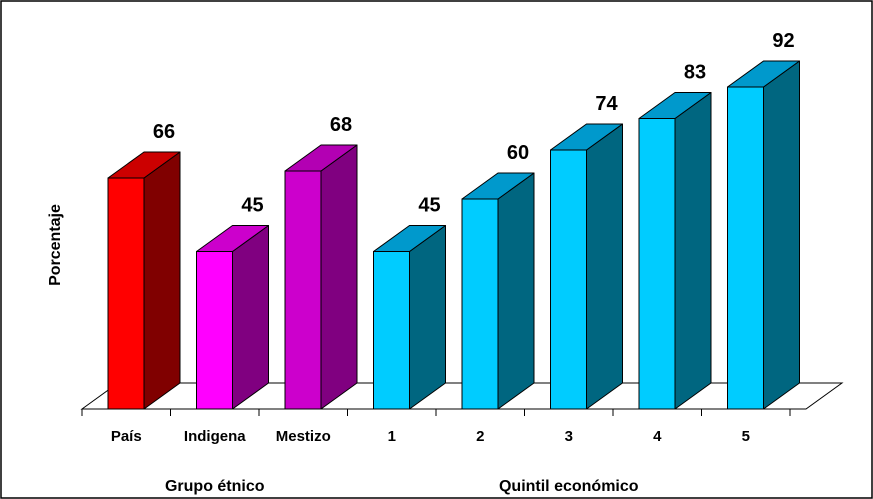 This screenshot has height=499, width=873. Describe the element at coordinates (430, 436) in the screenshot. I see `category-ticks: País Indigena Mestizo 1 2 3 4 5` at that location.